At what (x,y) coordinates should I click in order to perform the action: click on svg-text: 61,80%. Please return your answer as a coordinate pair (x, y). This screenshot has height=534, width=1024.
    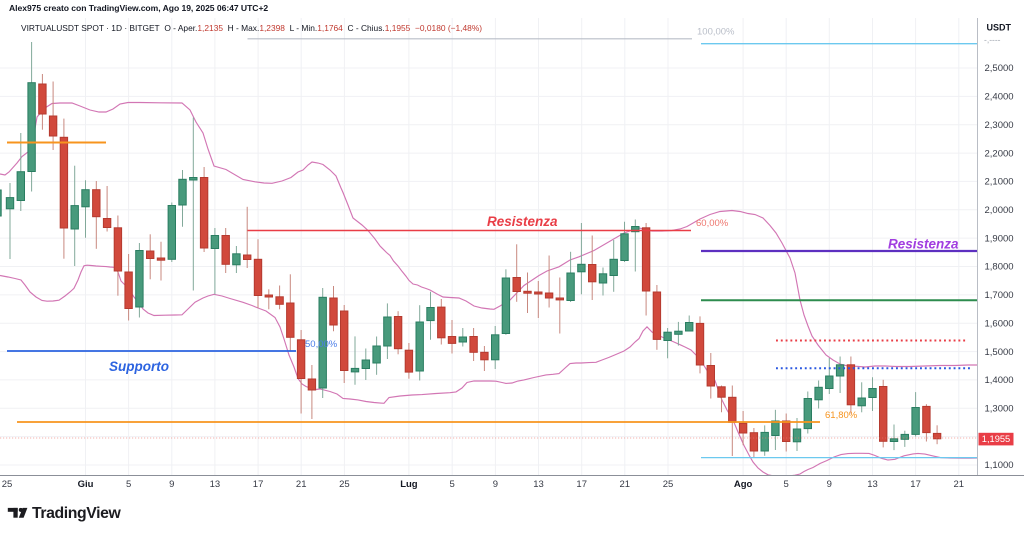
    Looking at the image, I should click on (841, 415).